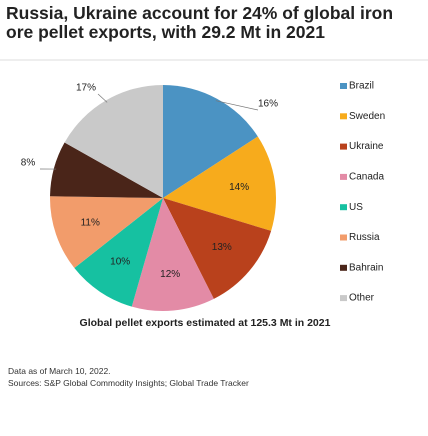  Describe the element at coordinates (222, 247) in the screenshot. I see `data-label: 13%` at that location.